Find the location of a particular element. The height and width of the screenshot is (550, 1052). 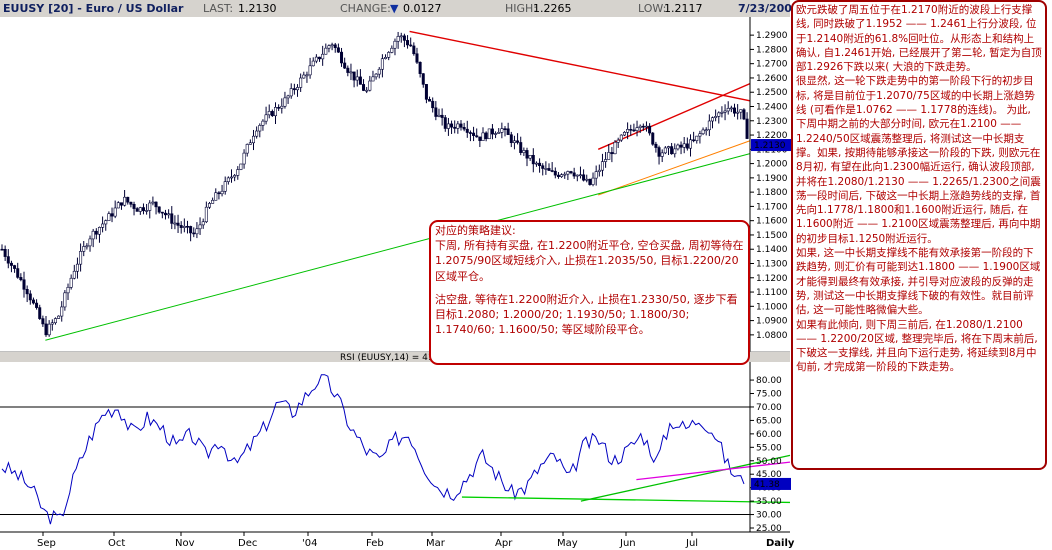

x-tick-label: Jul is located at coordinates (691, 543).